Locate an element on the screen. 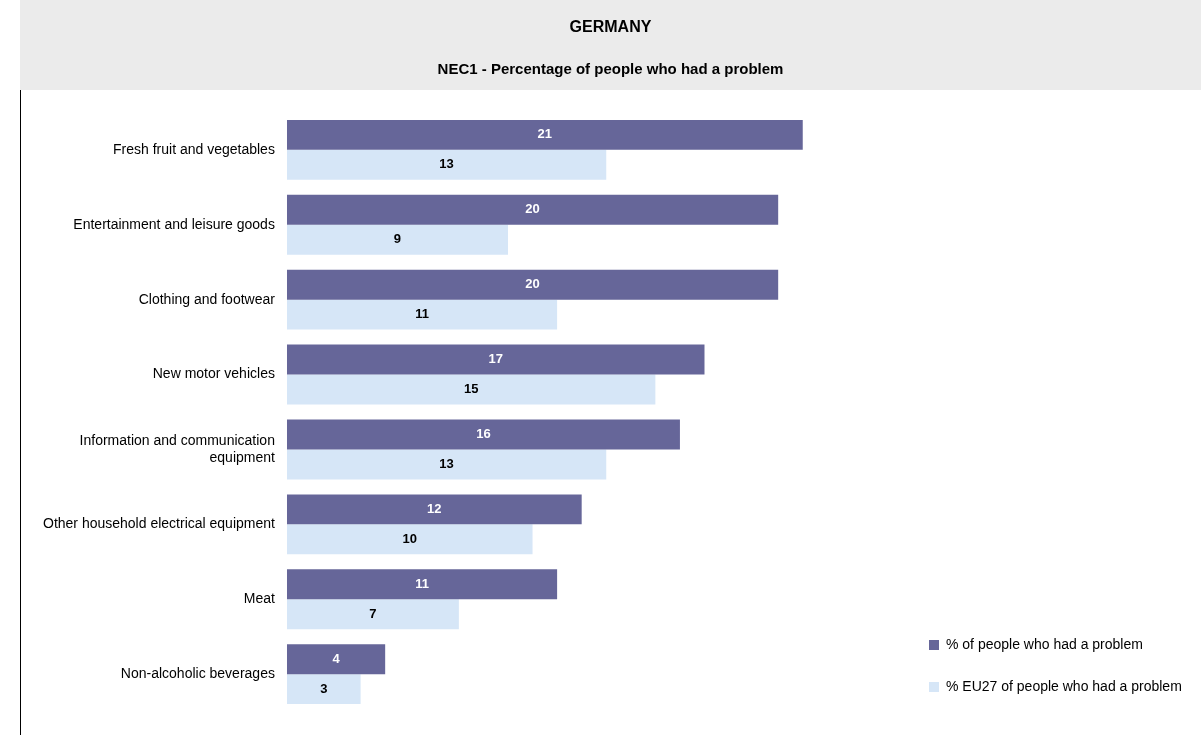 The height and width of the screenshot is (735, 1201). y-tick-label: Fresh fruit and vegetables is located at coordinates (194, 148).